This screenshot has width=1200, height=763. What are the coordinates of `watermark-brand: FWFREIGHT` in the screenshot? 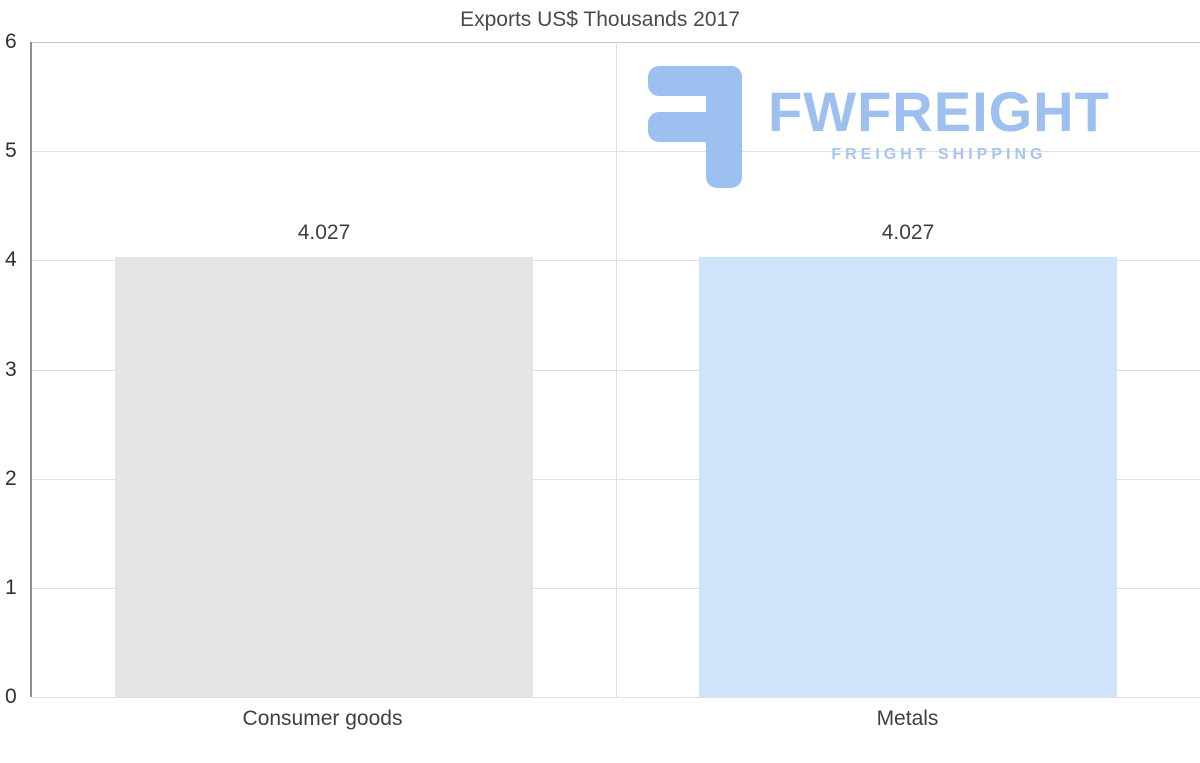 It's located at (939, 111).